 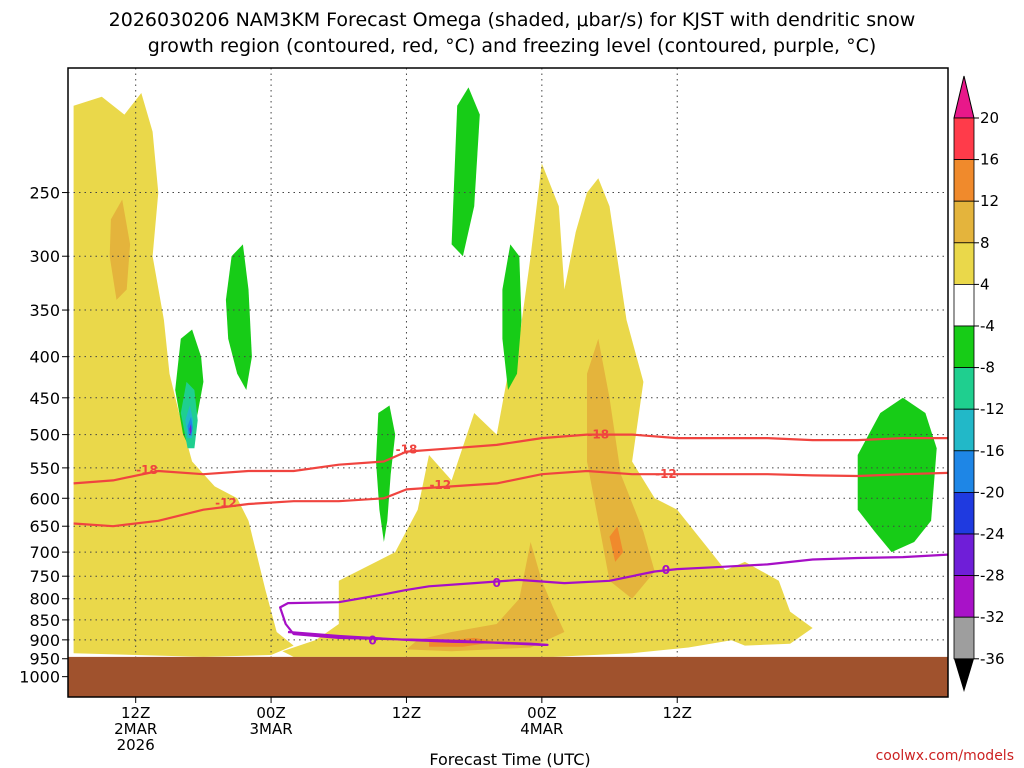 What do you see at coordinates (120, 249) in the screenshot?
I see `omega-region-upward-8-12-west` at bounding box center [120, 249].